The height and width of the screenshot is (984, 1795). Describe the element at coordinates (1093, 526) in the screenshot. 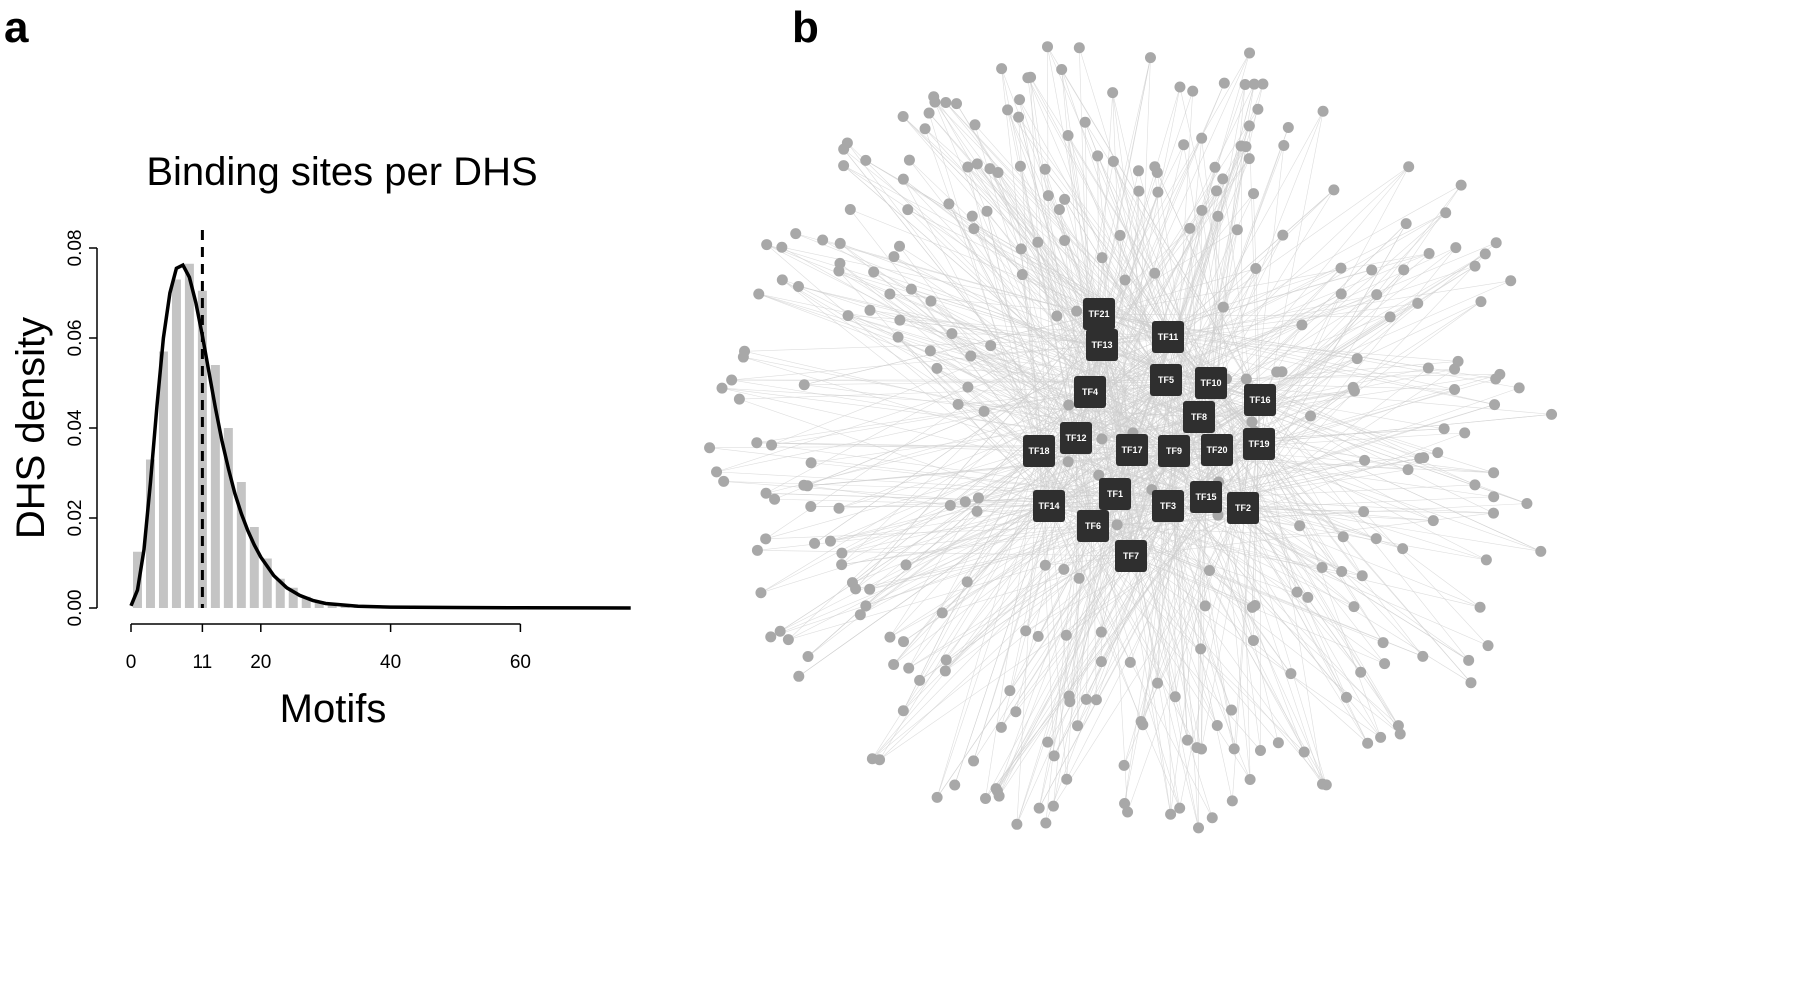

I see `tf-node-label: TF6` at that location.